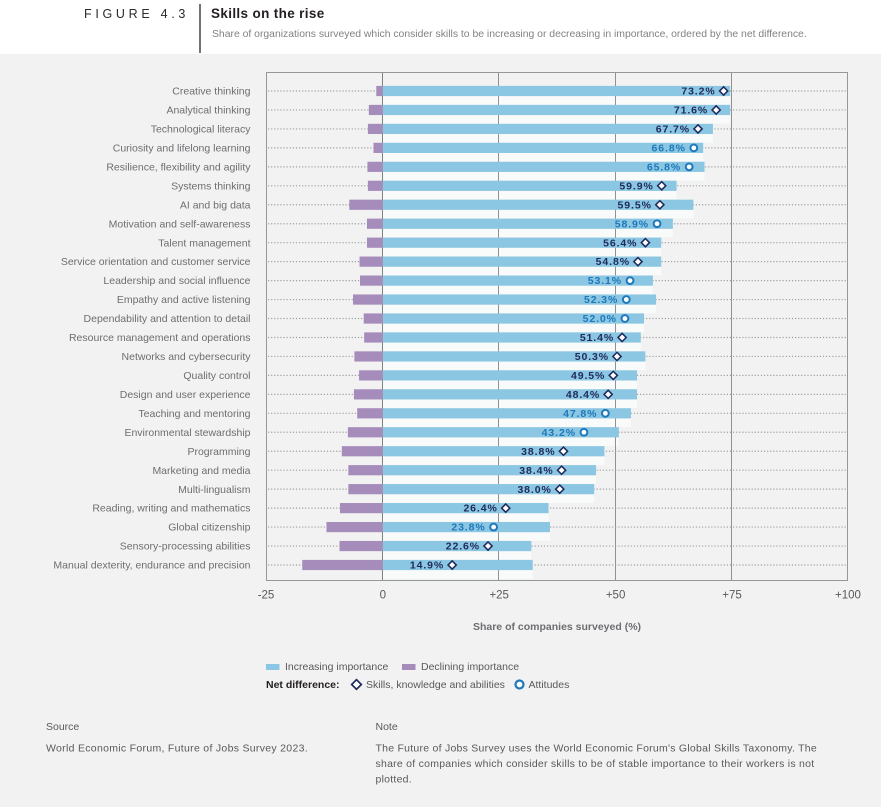 Image resolution: width=881 pixels, height=807 pixels. What do you see at coordinates (204, 243) in the screenshot?
I see `svg-text: Talent management` at bounding box center [204, 243].